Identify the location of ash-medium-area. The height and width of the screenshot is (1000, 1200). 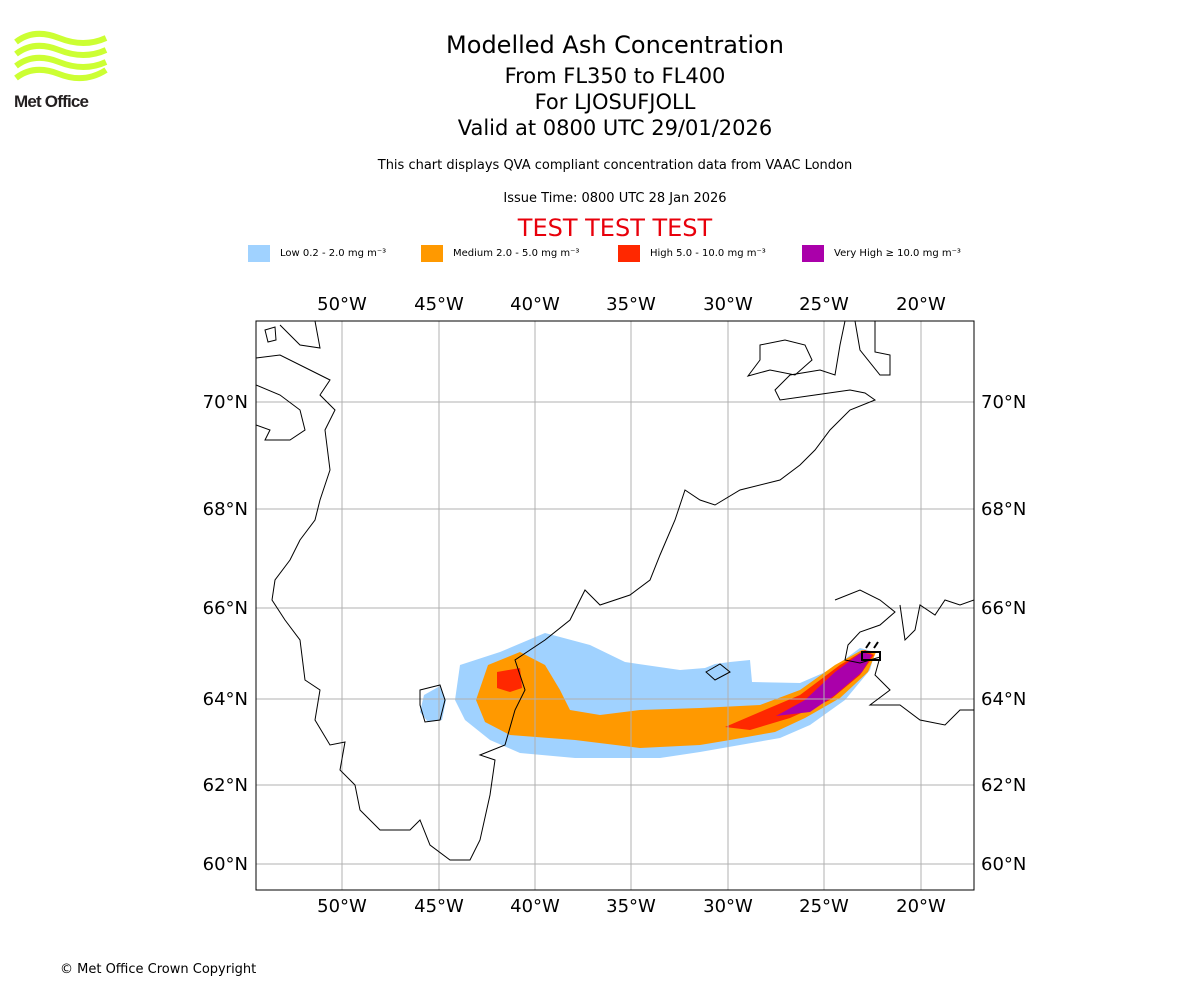
(676, 699).